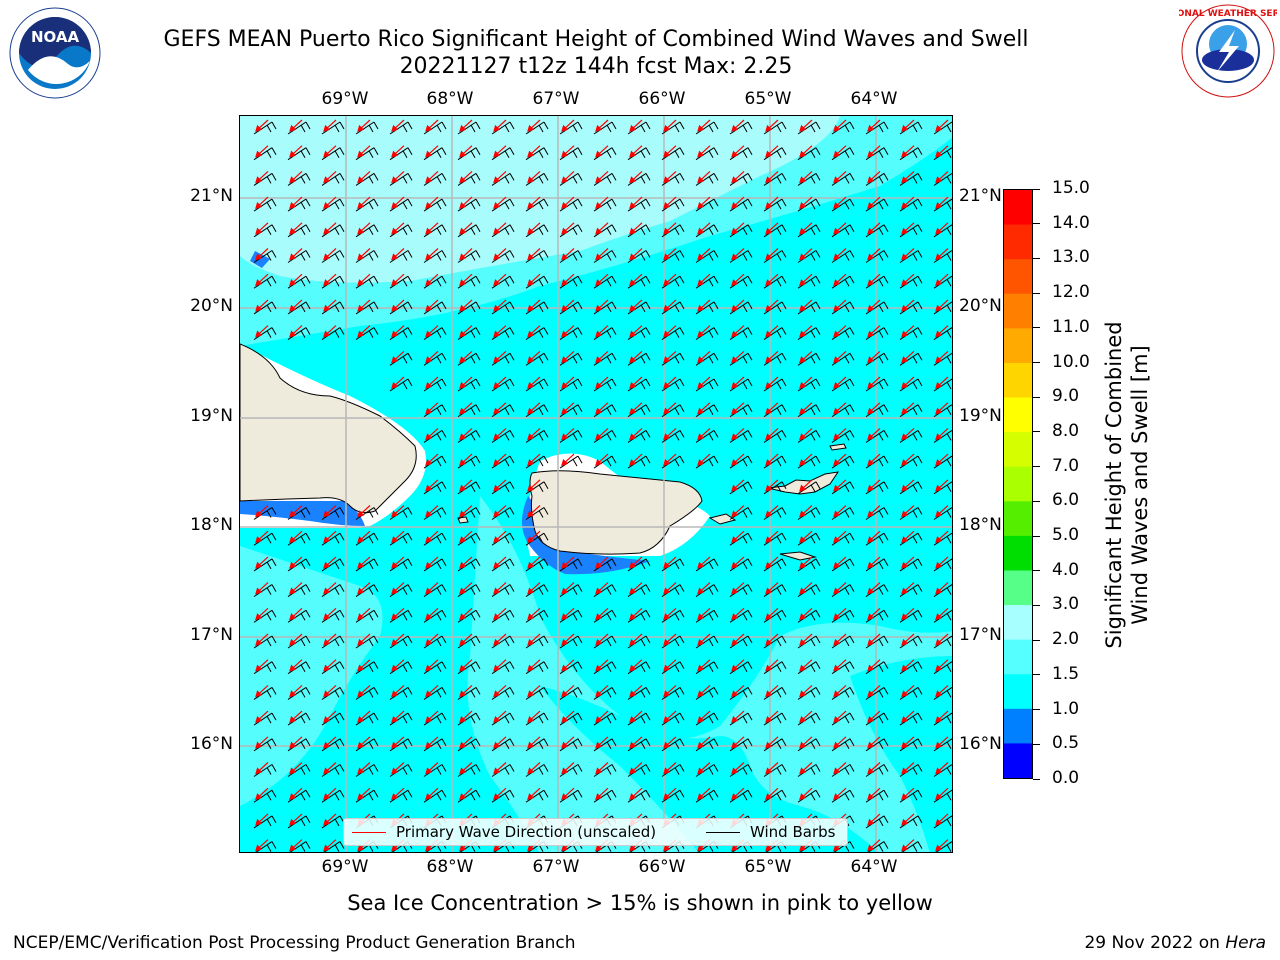 This screenshot has height=960, width=1280. What do you see at coordinates (1228, 51) in the screenshot?
I see `nws-logo: NATIONAL WEATHER SERVICE` at bounding box center [1228, 51].